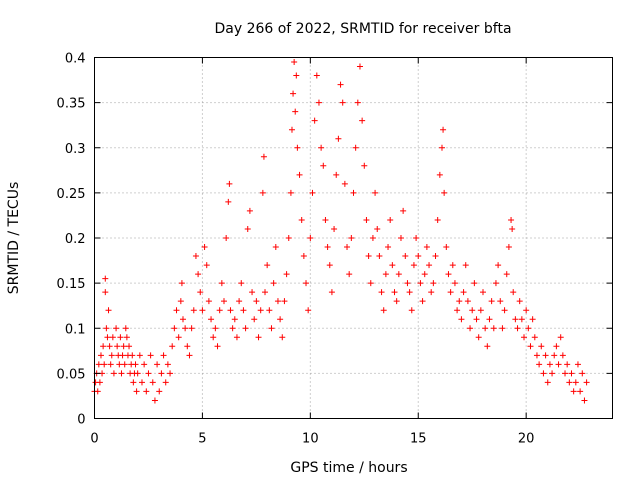 The image size is (640, 480). What do you see at coordinates (75, 329) in the screenshot?
I see `y-tick-label: 0.1` at bounding box center [75, 329].